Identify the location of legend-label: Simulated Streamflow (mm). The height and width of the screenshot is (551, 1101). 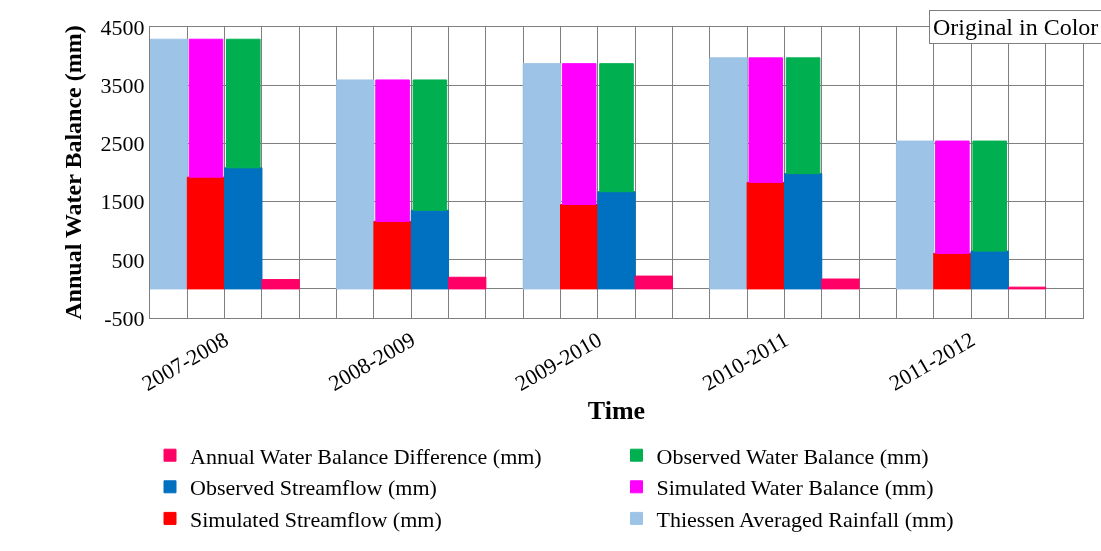
(316, 519).